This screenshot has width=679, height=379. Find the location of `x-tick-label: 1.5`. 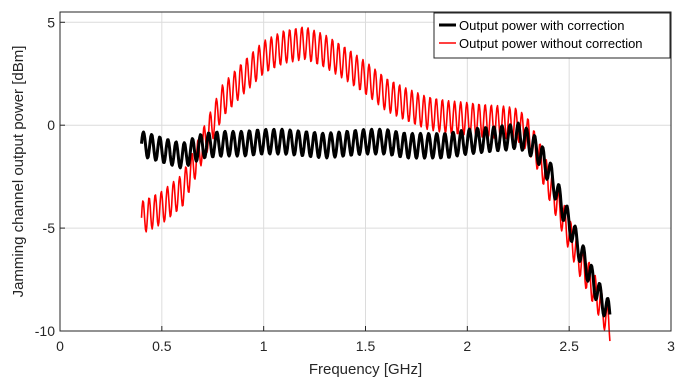

x-tick-label: 1.5 is located at coordinates (366, 346).